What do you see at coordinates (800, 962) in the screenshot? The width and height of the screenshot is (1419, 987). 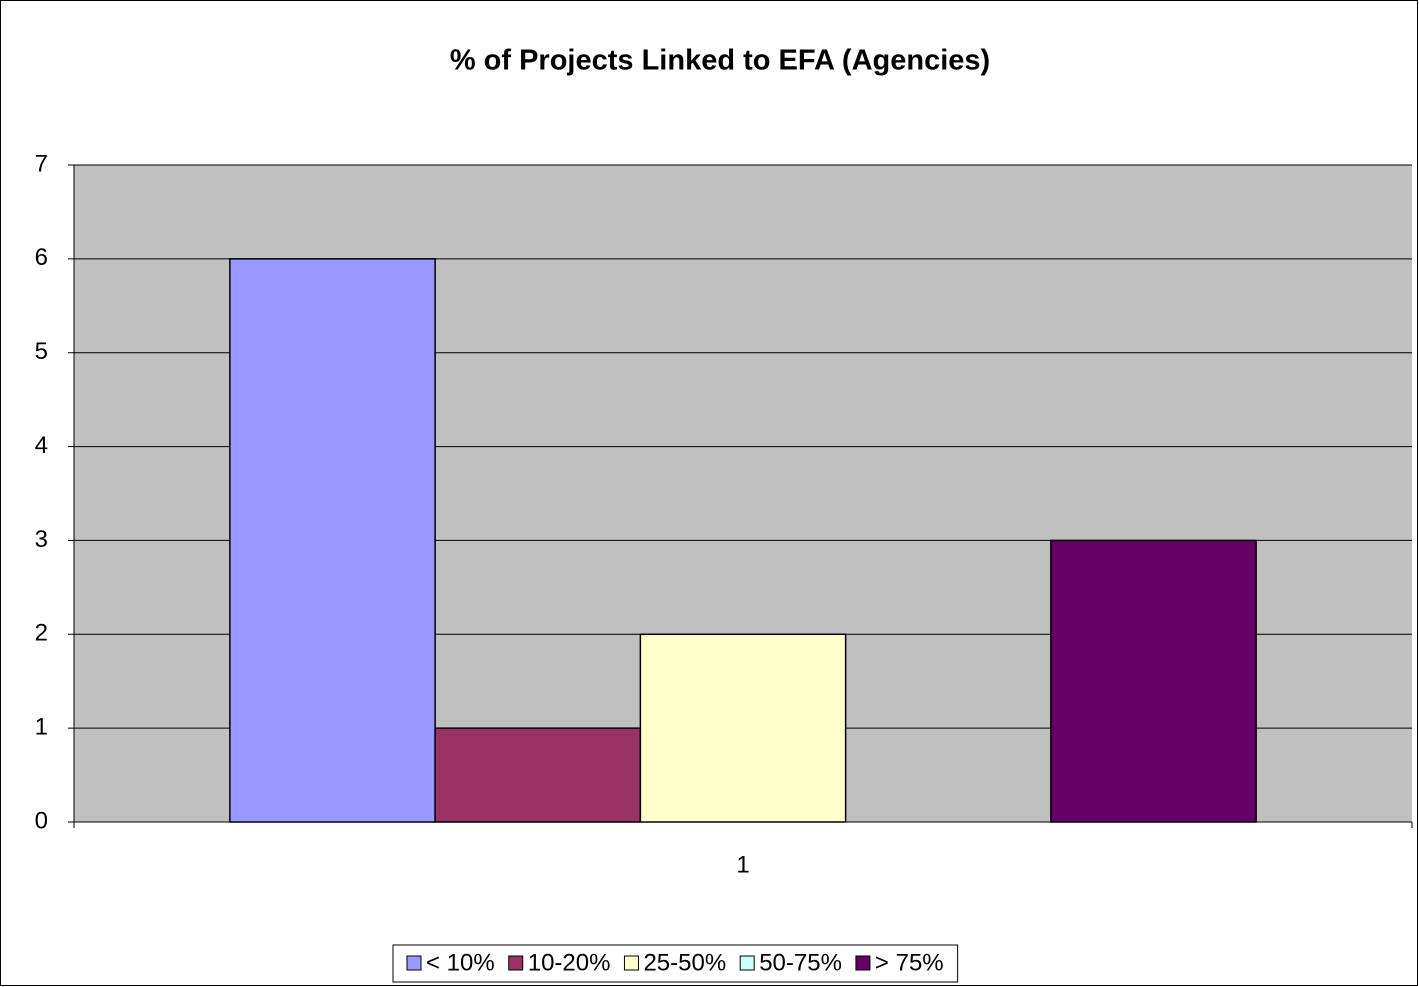 I see `legend-label: 50-75%` at bounding box center [800, 962].